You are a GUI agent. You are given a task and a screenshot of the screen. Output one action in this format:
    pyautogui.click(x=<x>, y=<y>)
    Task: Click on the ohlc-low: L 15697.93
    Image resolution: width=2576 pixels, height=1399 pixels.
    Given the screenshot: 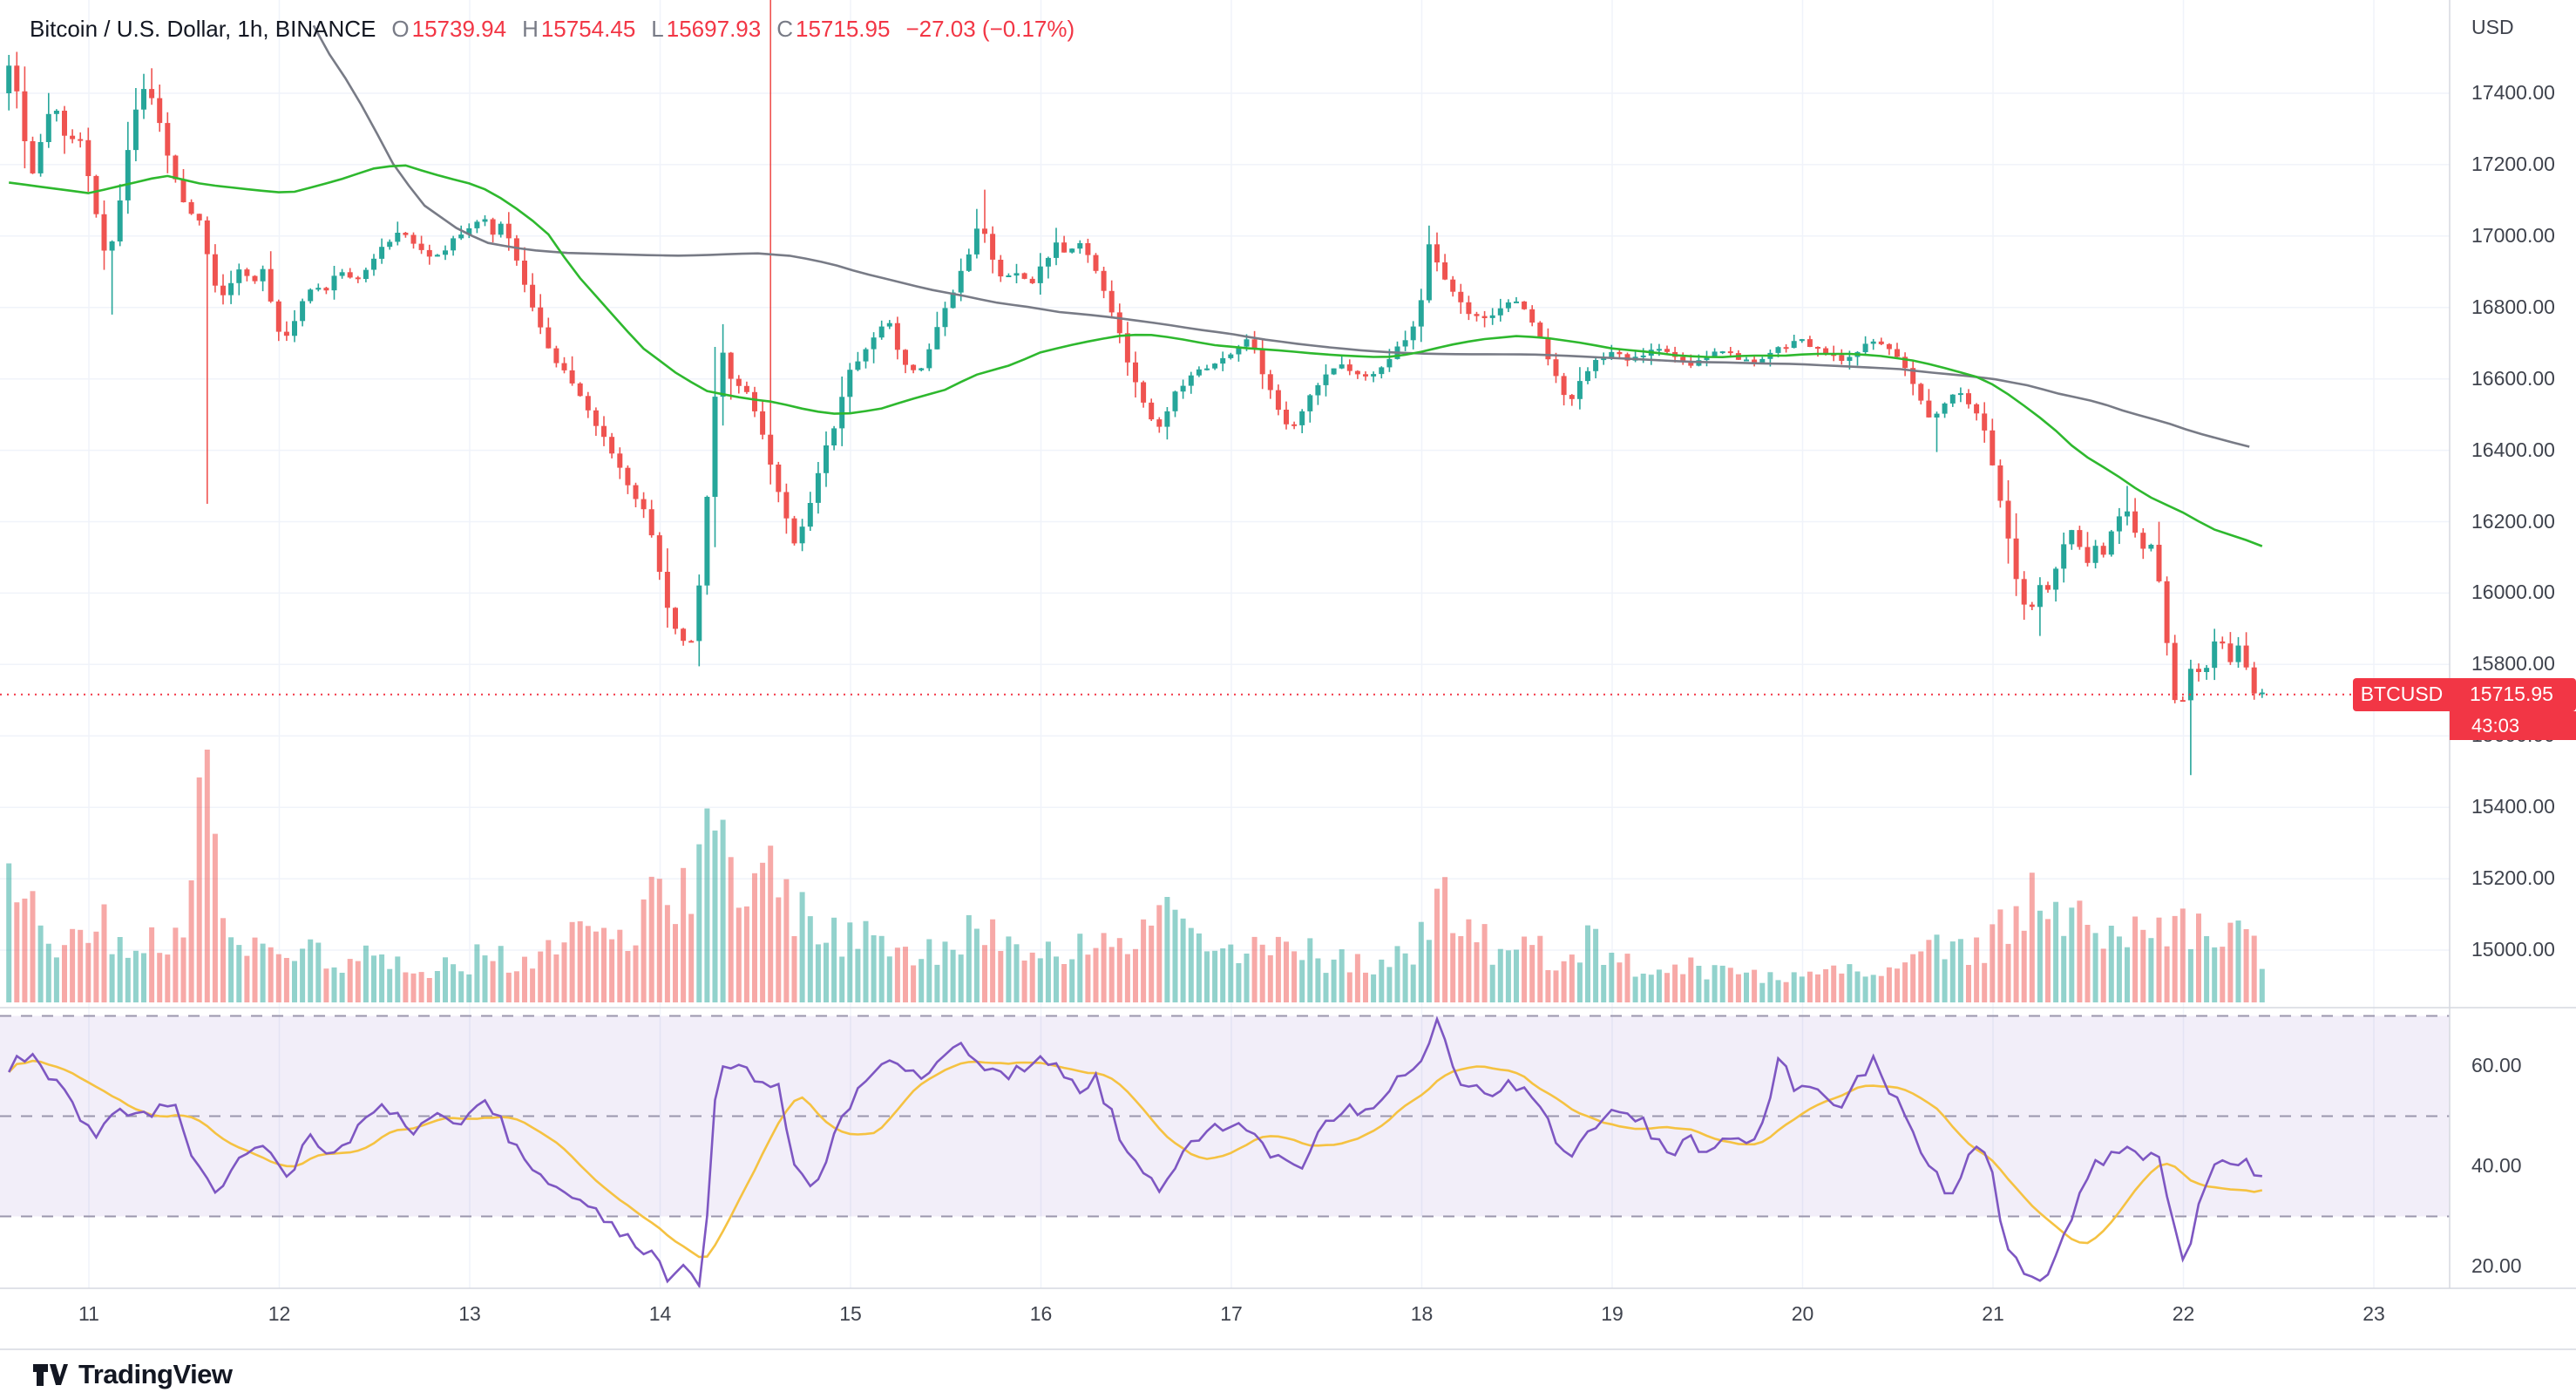 What is the action you would take?
    pyautogui.click(x=706, y=30)
    